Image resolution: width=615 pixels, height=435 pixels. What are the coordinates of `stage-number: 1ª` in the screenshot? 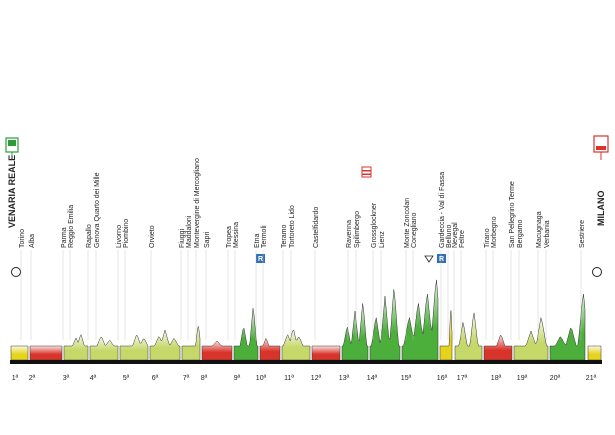 It's located at (15, 378).